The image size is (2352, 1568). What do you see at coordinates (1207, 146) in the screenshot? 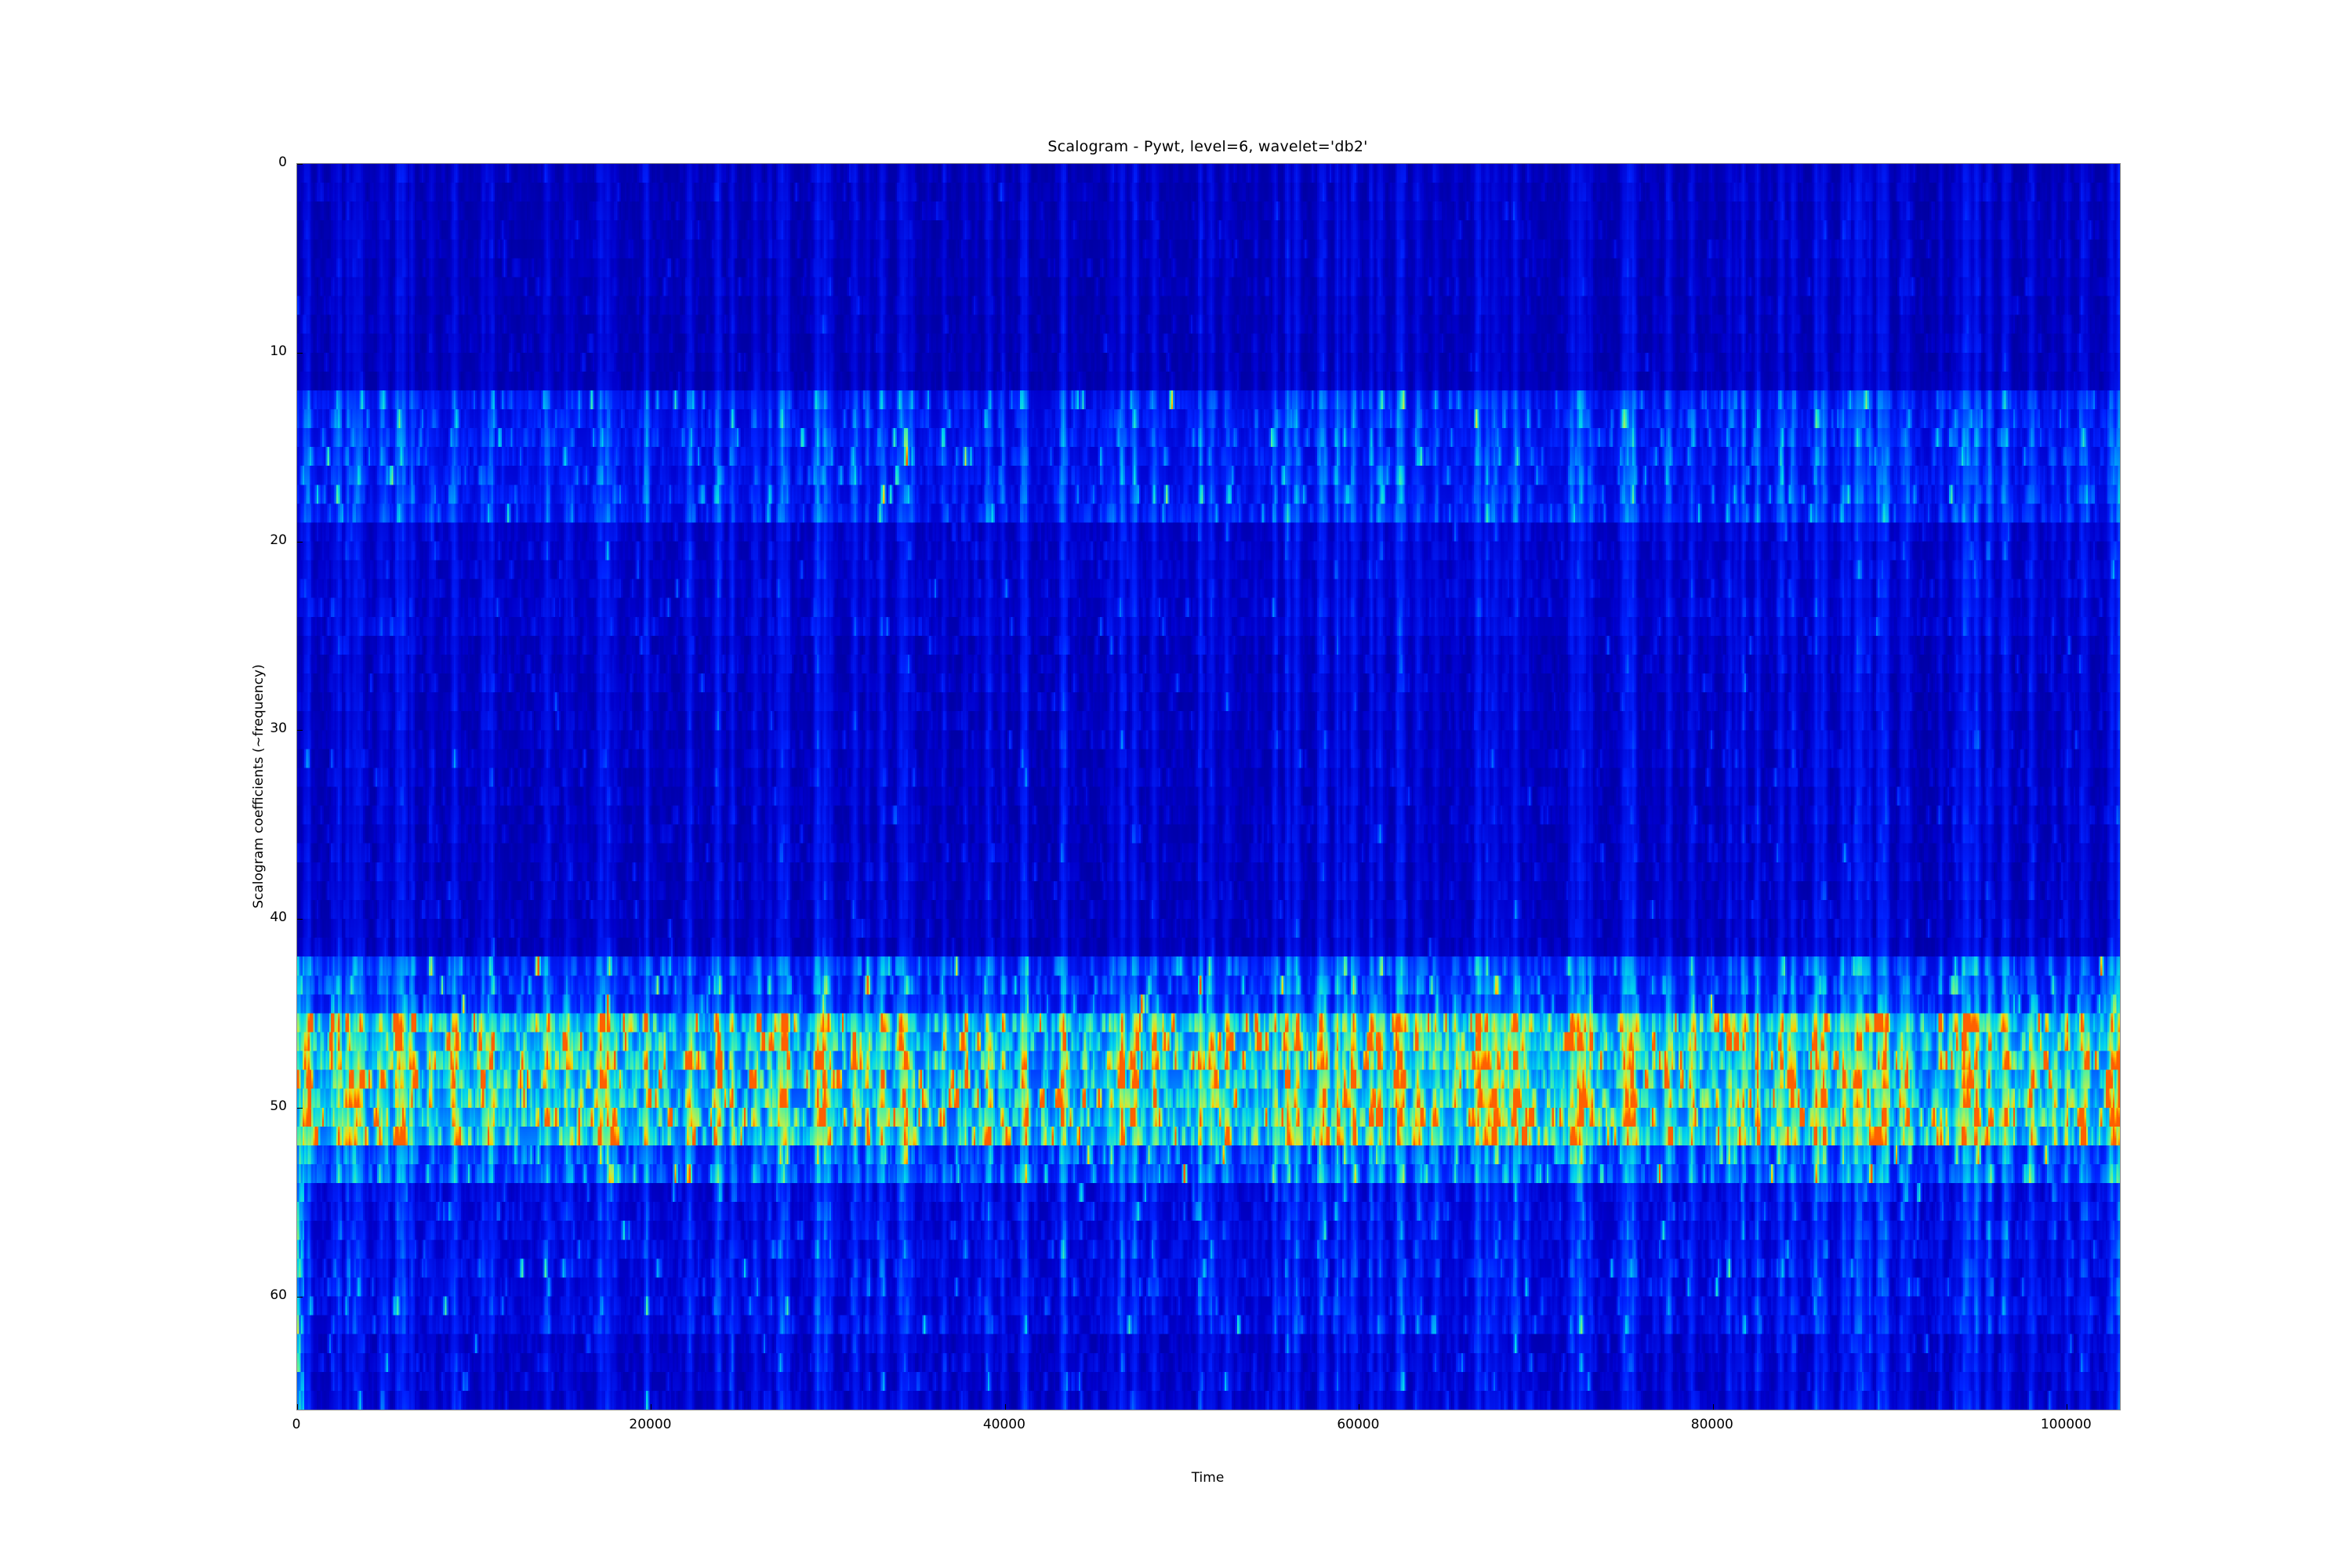
I see `page-title: Scalogram - Pywt, level=6, wavelet='db2'` at bounding box center [1207, 146].